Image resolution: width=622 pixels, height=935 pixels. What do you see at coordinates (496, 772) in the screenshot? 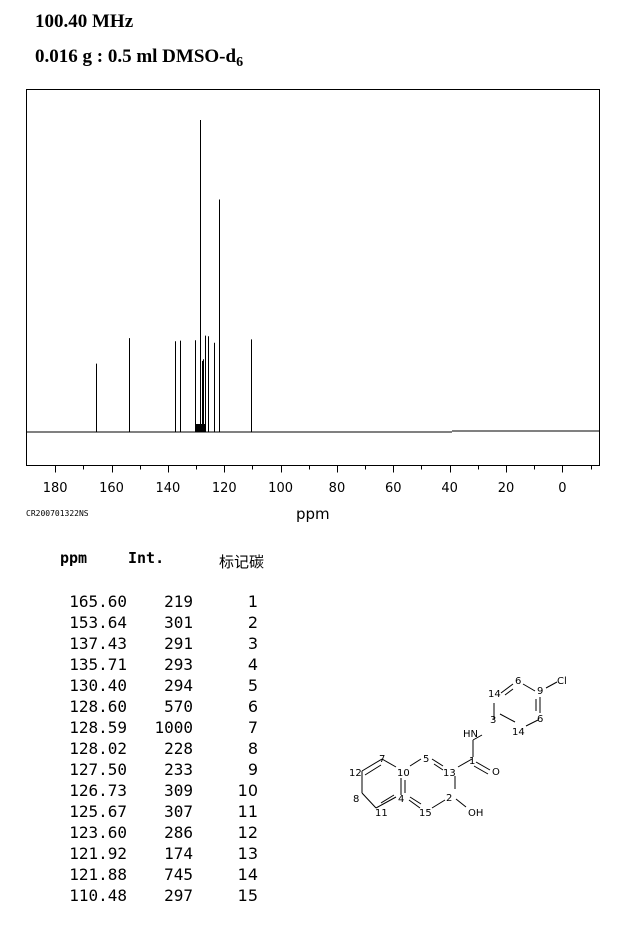
I see `atom-o: O` at bounding box center [496, 772].